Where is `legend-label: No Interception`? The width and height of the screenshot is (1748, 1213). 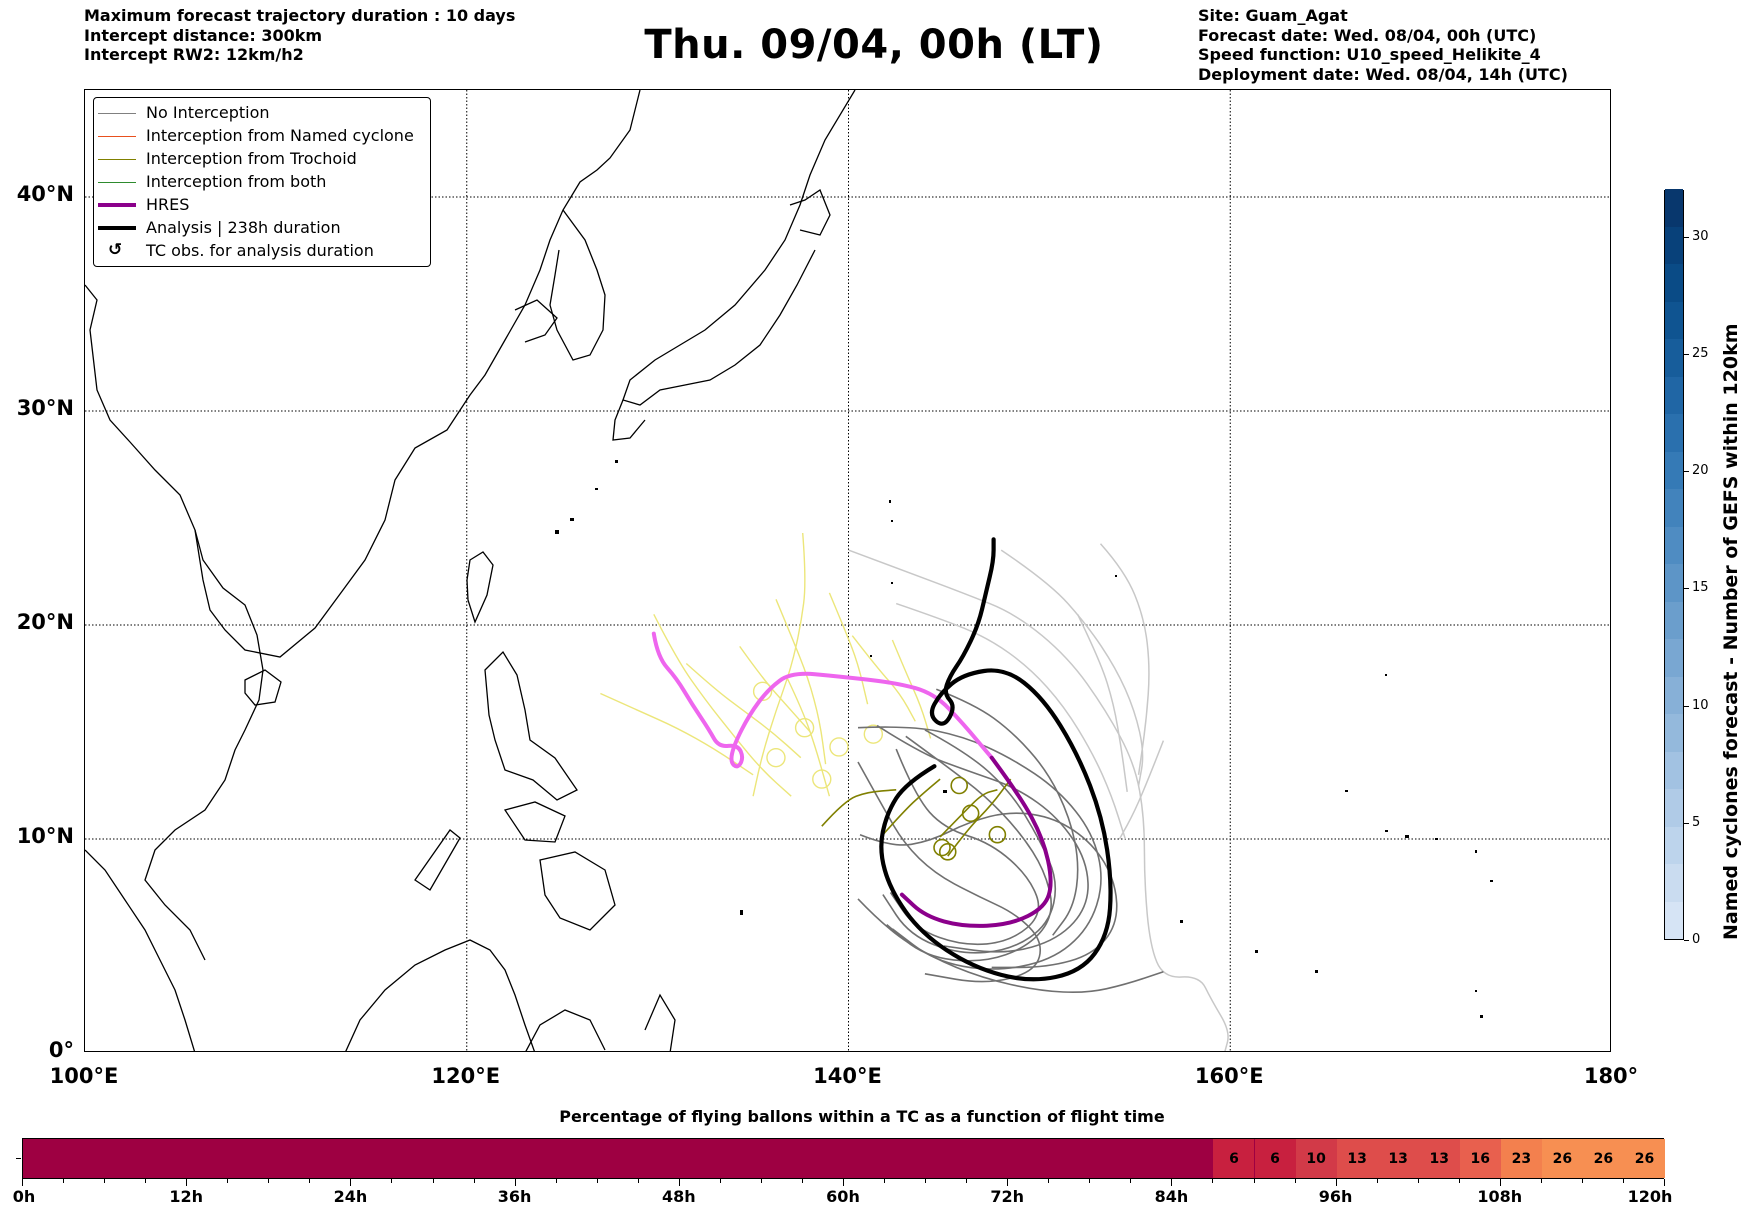
legend-label: No Interception is located at coordinates (208, 112).